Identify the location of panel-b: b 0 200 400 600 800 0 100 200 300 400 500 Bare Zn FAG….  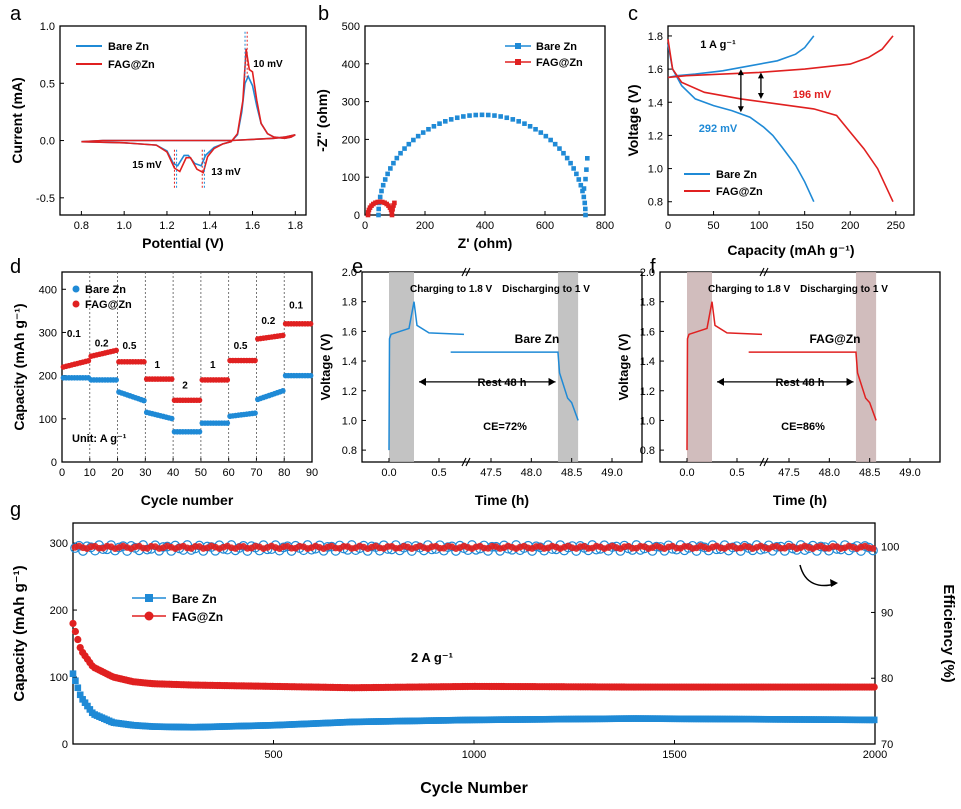
(464, 127).